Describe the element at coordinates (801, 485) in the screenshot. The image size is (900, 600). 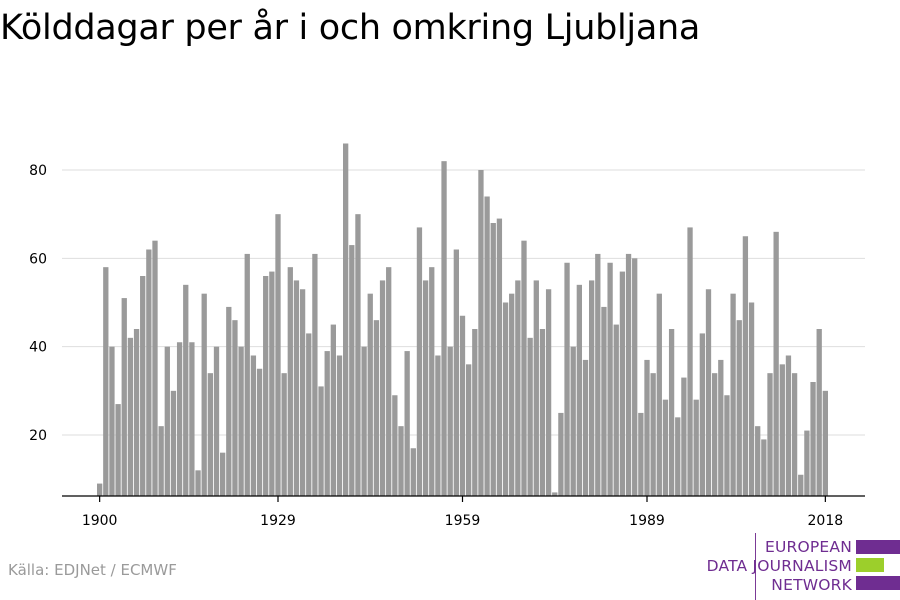
I see `bar-2014` at that location.